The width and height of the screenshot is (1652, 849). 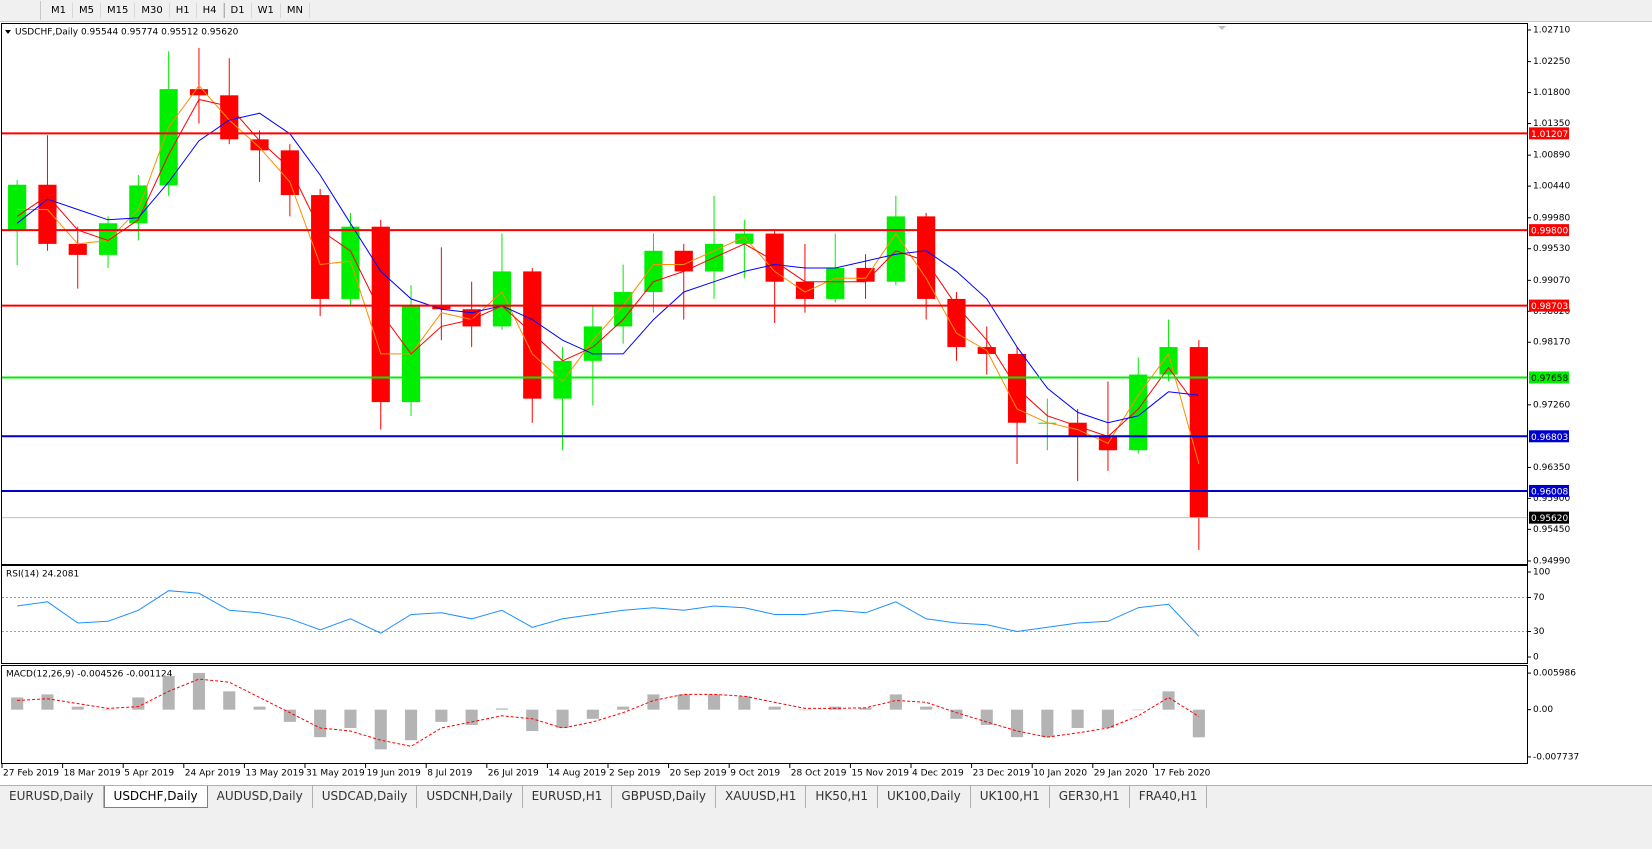 What do you see at coordinates (1551, 249) in the screenshot?
I see `y-tick-label: 0.99530` at bounding box center [1551, 249].